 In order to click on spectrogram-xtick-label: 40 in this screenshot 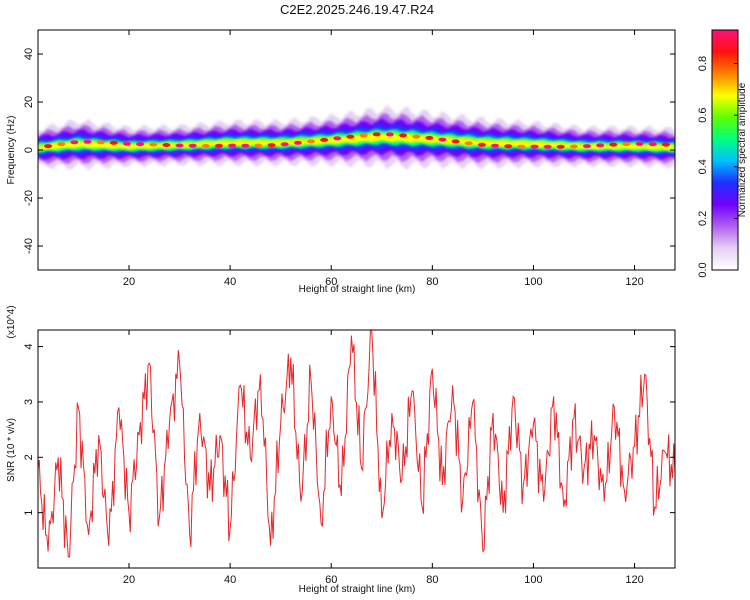, I will do `click(230, 282)`.